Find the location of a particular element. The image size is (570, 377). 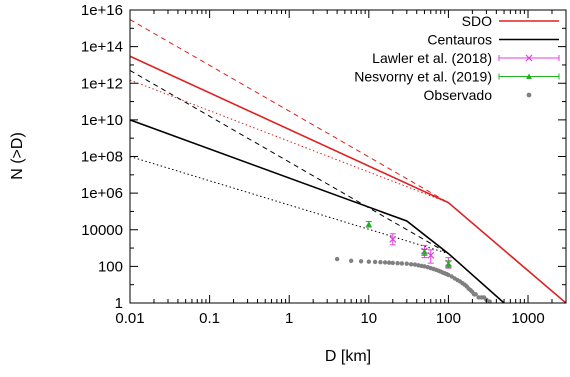

legend-marker-triangle is located at coordinates (529, 76).